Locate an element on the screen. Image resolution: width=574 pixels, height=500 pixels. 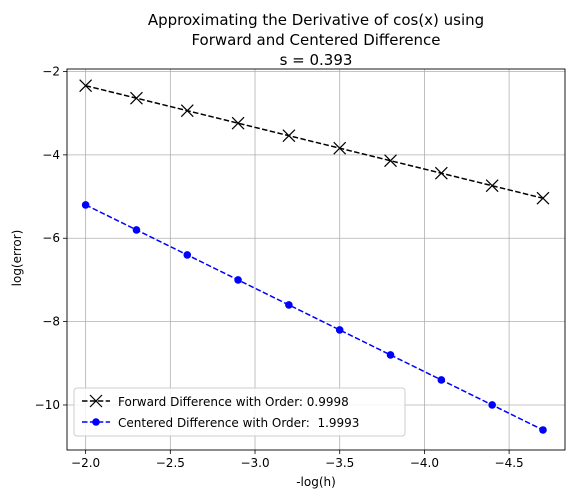
chart-title-line-2: Forward and Centered Difference is located at coordinates (315, 40).